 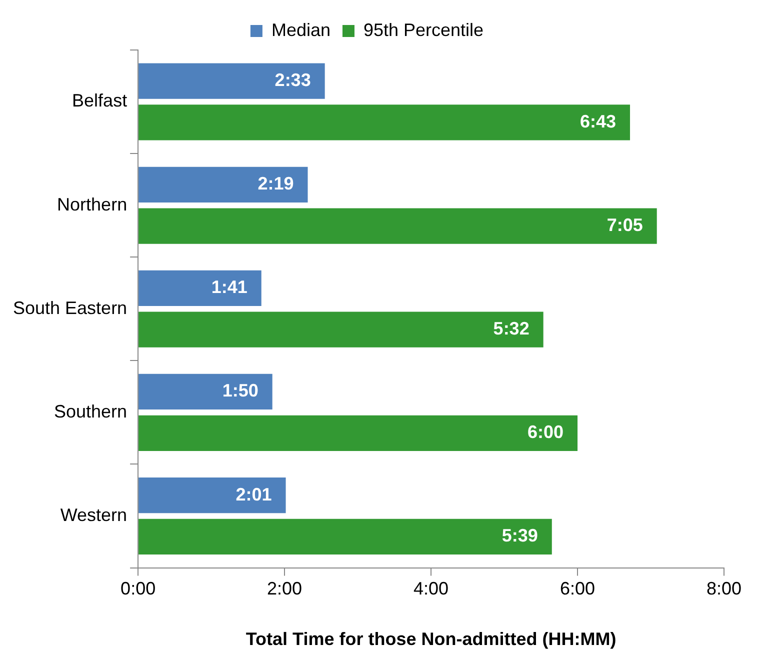 What do you see at coordinates (520, 536) in the screenshot?
I see `data-label: 5:39` at bounding box center [520, 536].